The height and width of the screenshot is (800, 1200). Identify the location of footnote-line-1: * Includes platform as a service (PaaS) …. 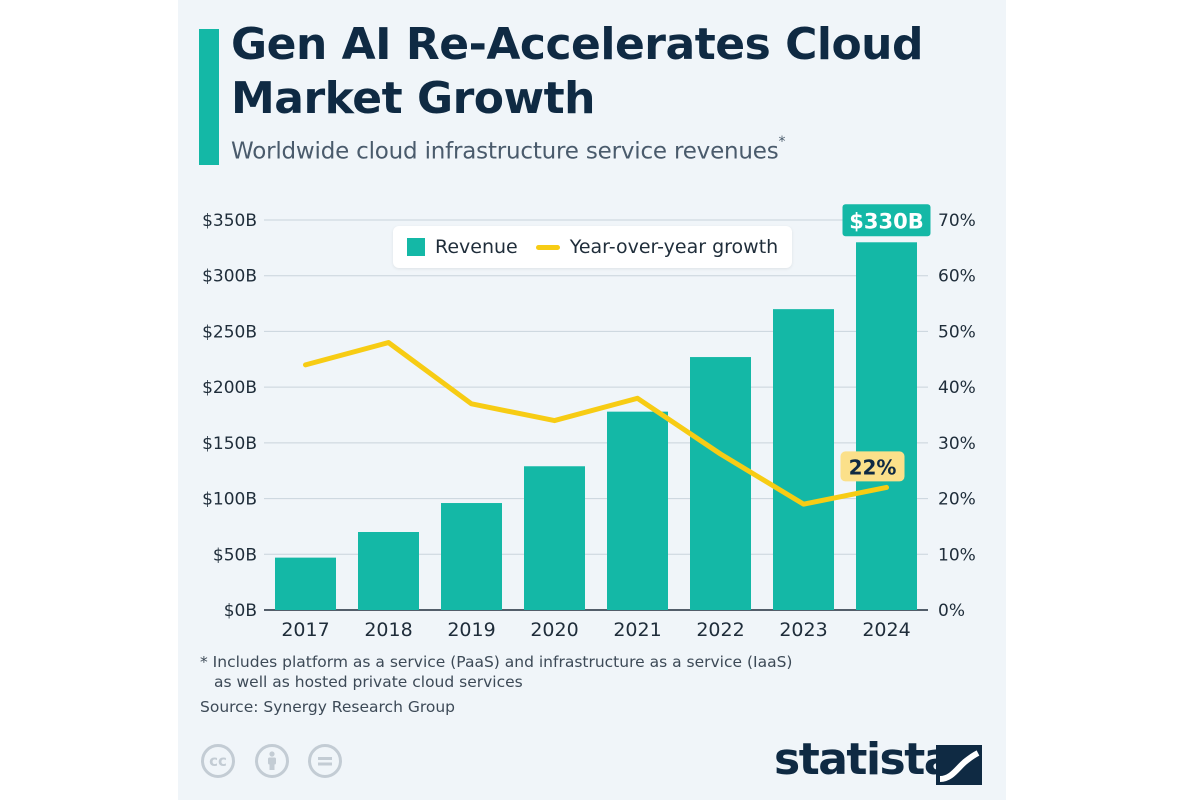
(496, 662).